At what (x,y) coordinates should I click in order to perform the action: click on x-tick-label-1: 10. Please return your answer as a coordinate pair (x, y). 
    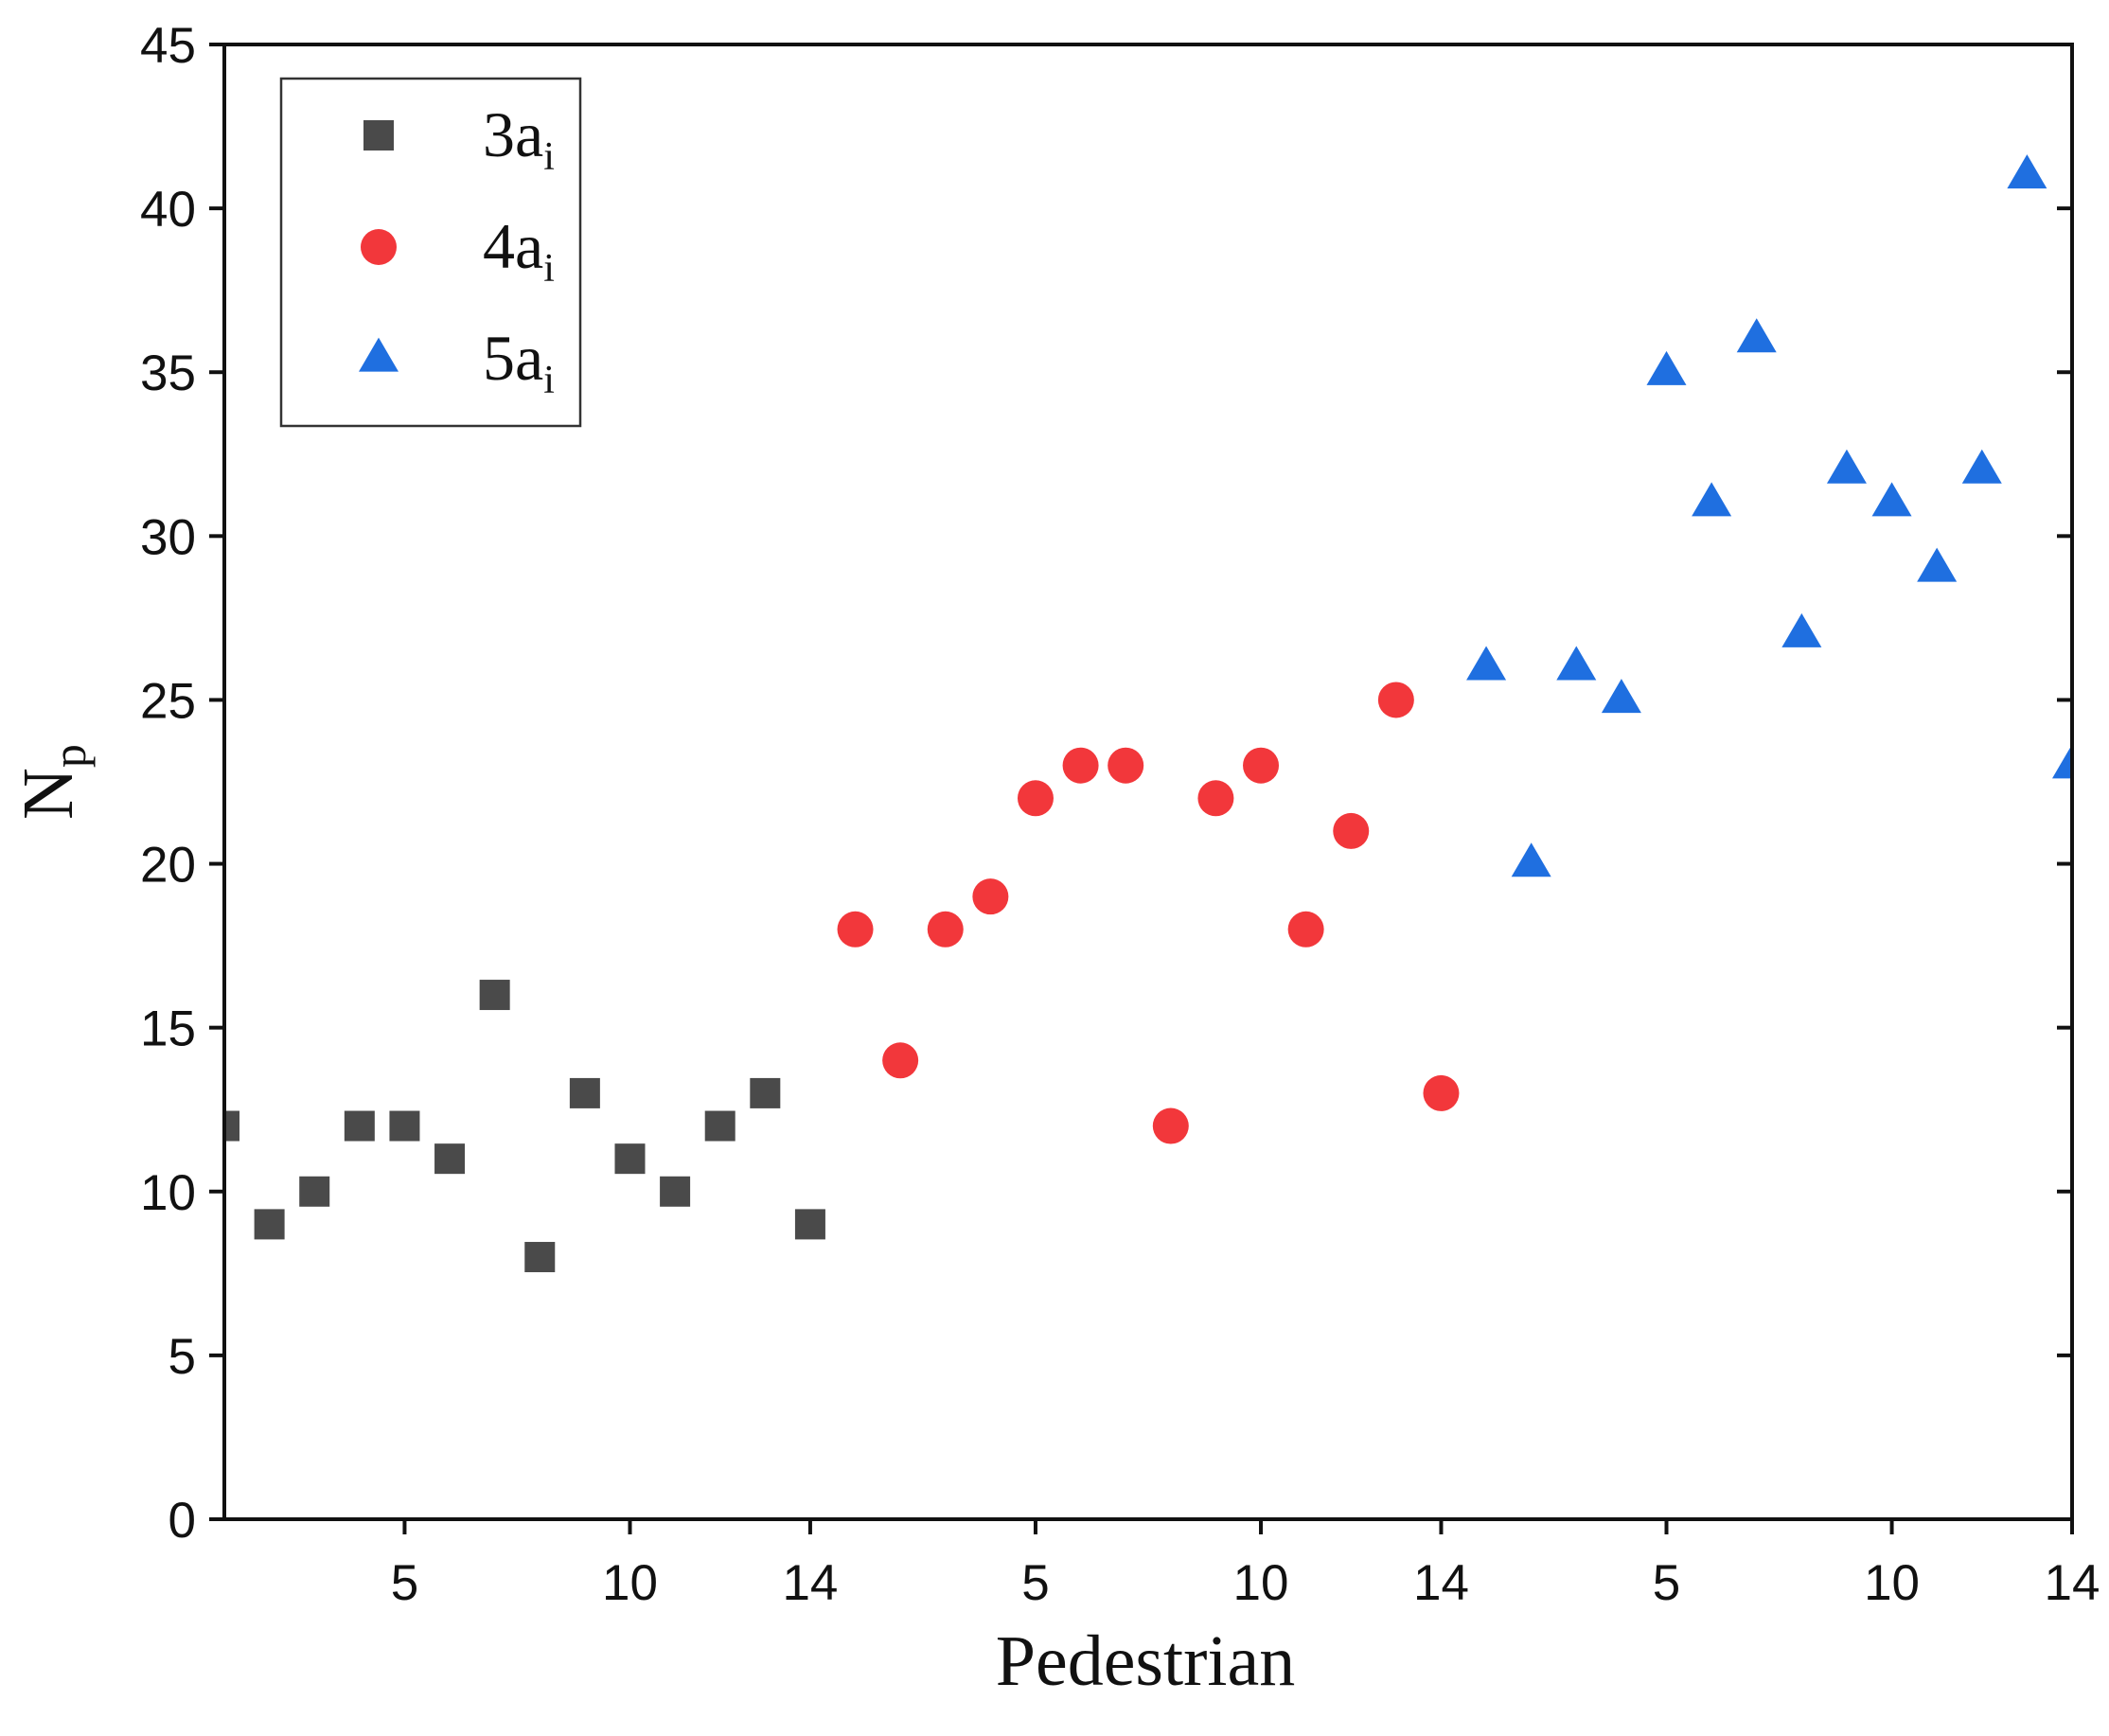
    Looking at the image, I should click on (630, 1583).